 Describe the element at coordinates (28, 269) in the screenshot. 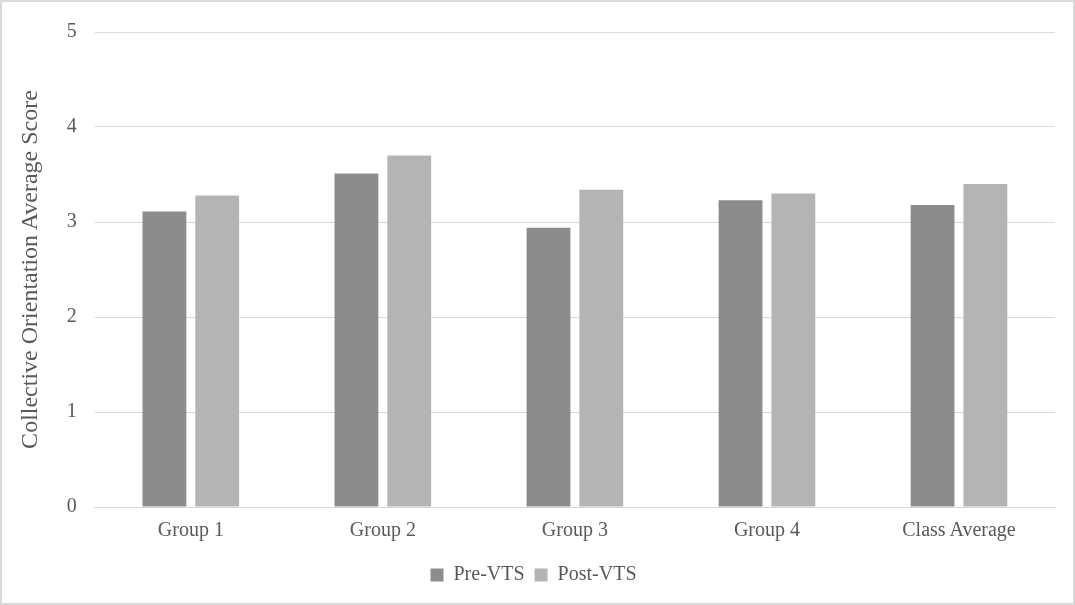

I see `y-axis-title: Collective Orientation Average Score` at that location.